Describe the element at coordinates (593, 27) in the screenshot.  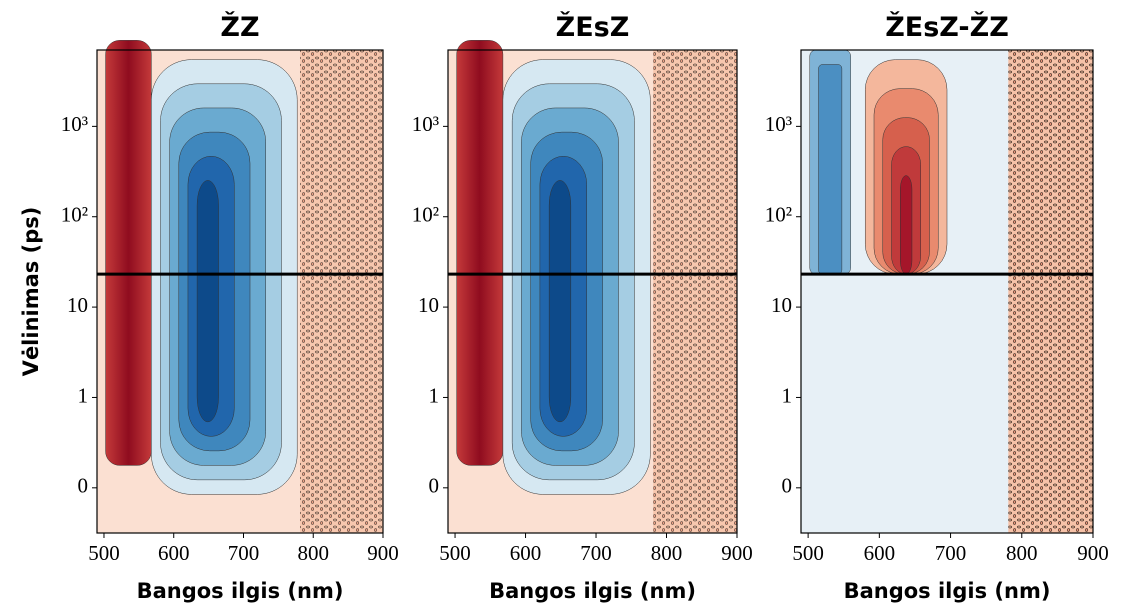
I see `panel-title: ŽEsZ` at that location.